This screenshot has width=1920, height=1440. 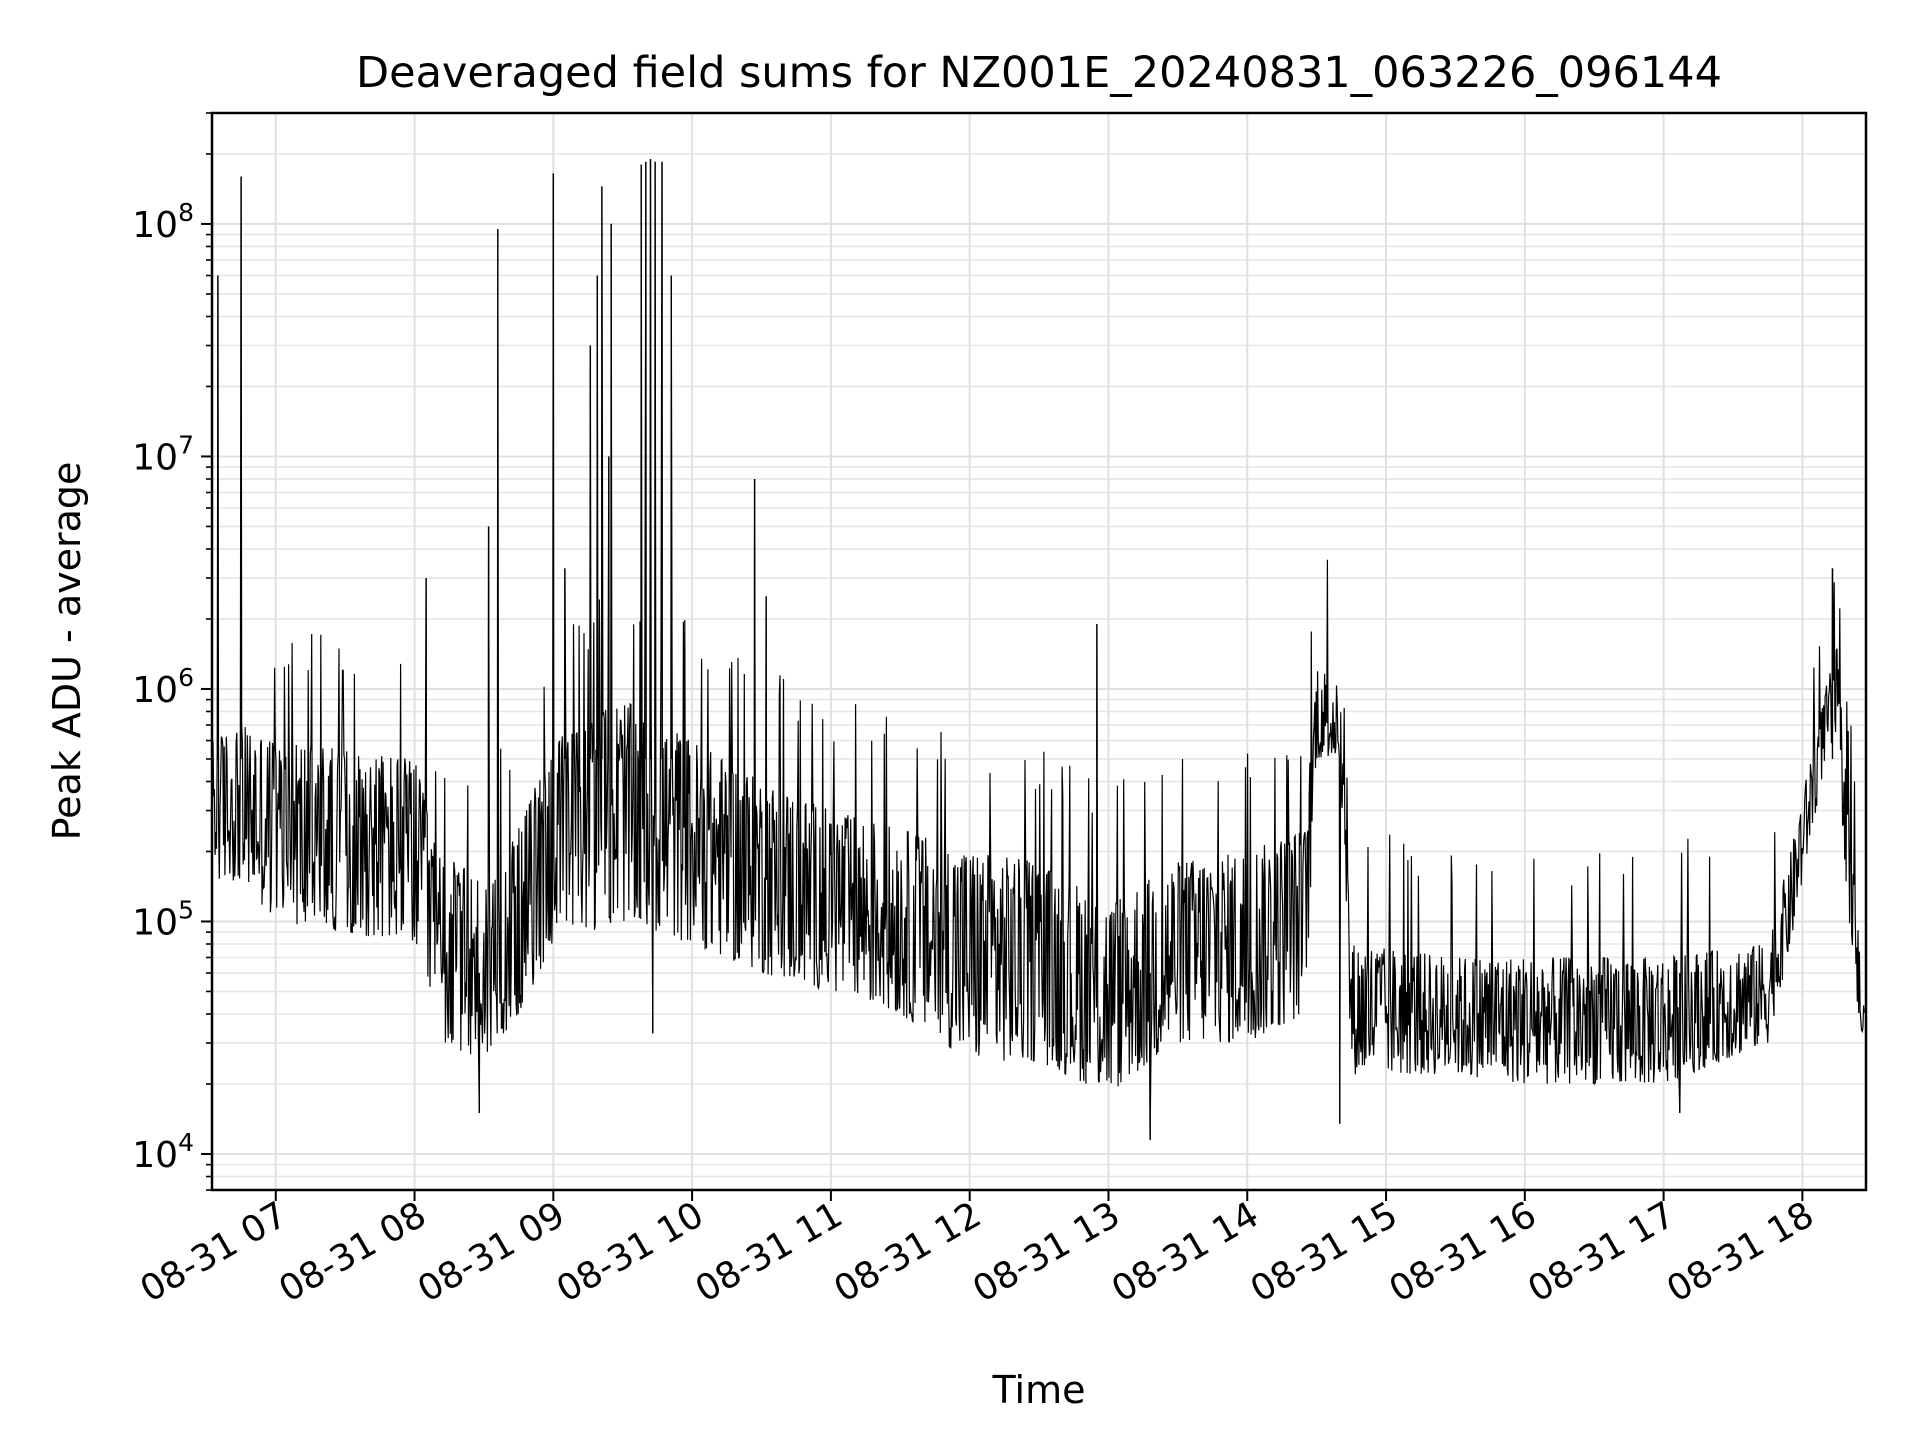 What do you see at coordinates (172, 651) in the screenshot?
I see `y-axis: 10⁴ 10⁵ 10⁶ 10⁷ 10⁸` at bounding box center [172, 651].